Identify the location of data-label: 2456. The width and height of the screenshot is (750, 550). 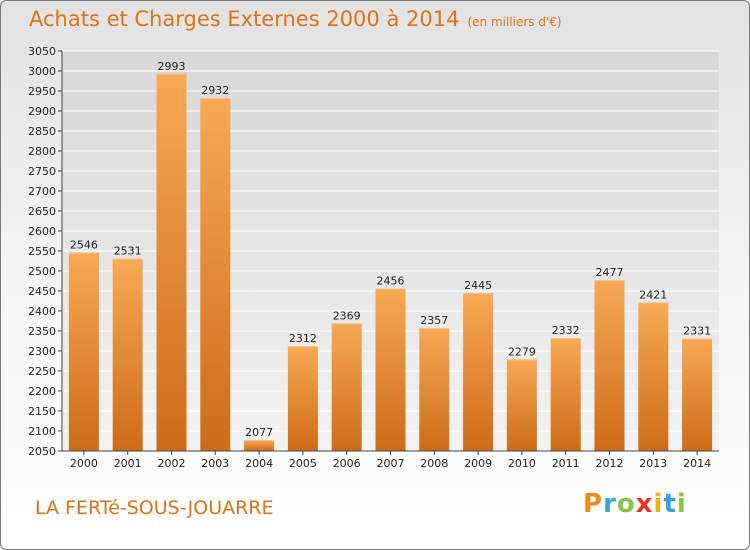
(391, 281).